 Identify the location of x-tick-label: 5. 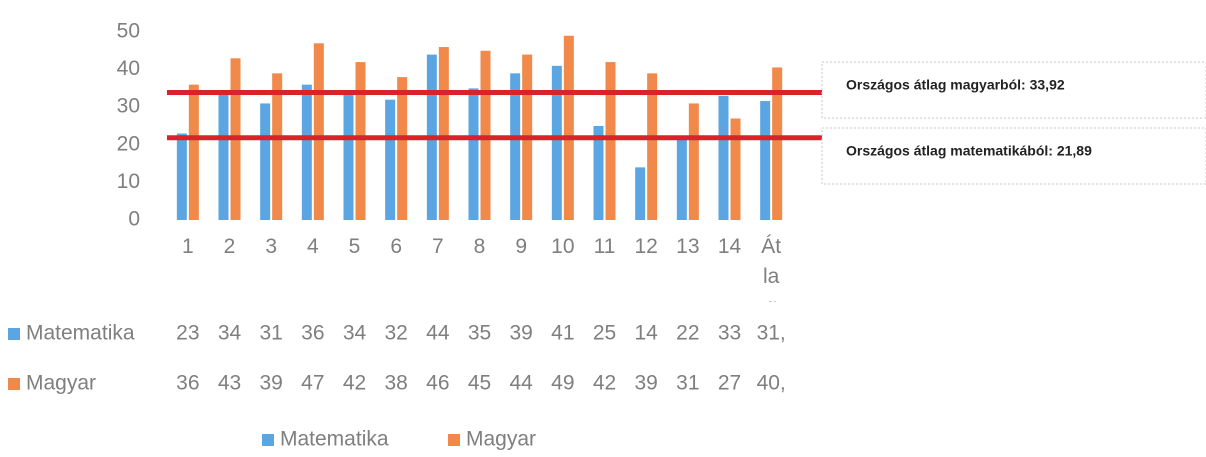
(354, 246).